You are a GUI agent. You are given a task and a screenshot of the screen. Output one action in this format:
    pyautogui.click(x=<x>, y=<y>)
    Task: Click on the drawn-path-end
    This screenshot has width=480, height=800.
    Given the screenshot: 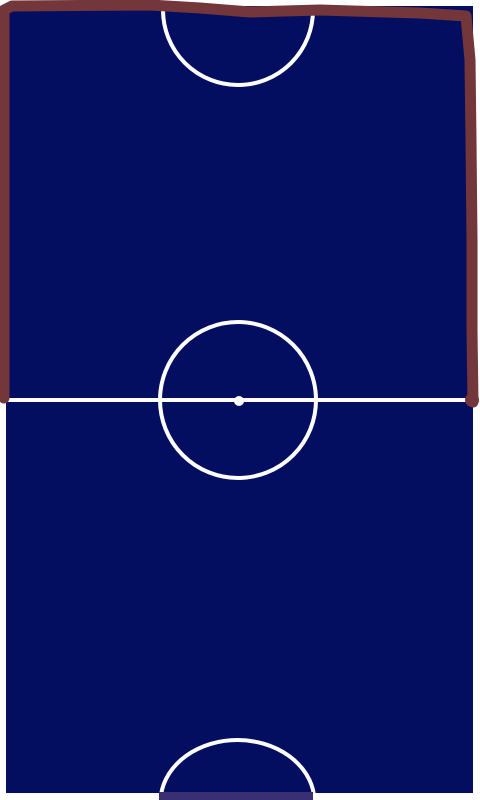 What is the action you would take?
    pyautogui.click(x=472, y=400)
    